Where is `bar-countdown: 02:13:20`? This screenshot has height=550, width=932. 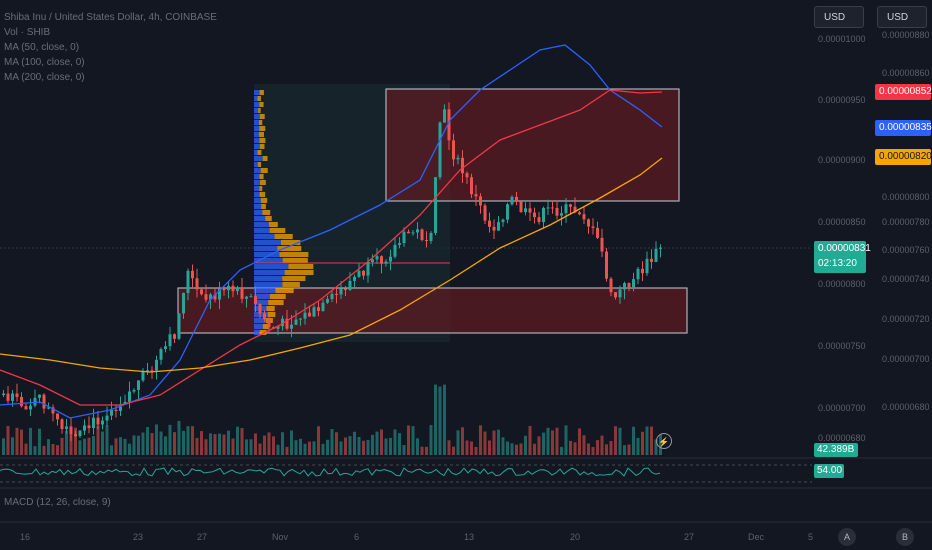
bar-countdown: 02:13:20 is located at coordinates (837, 263).